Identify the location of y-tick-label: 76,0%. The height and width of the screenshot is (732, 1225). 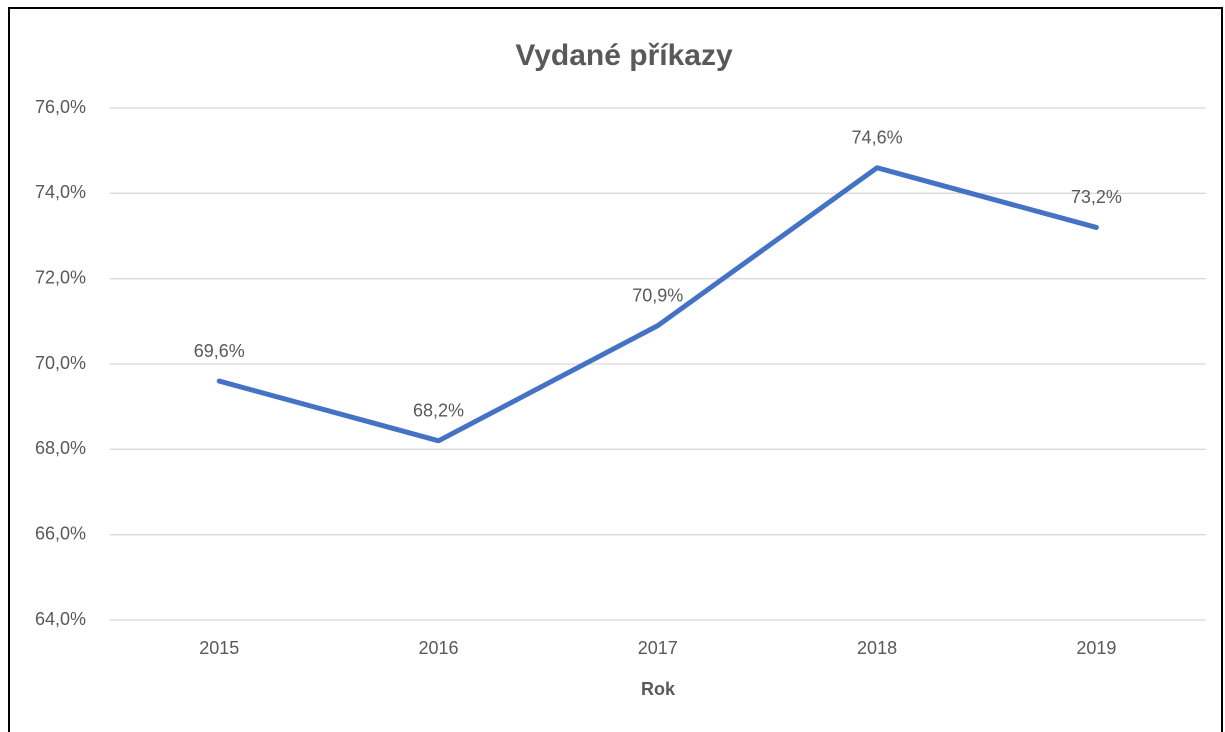
(60, 107).